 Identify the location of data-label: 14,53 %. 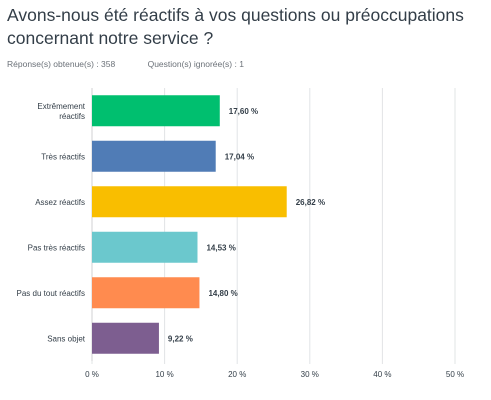
(220, 247).